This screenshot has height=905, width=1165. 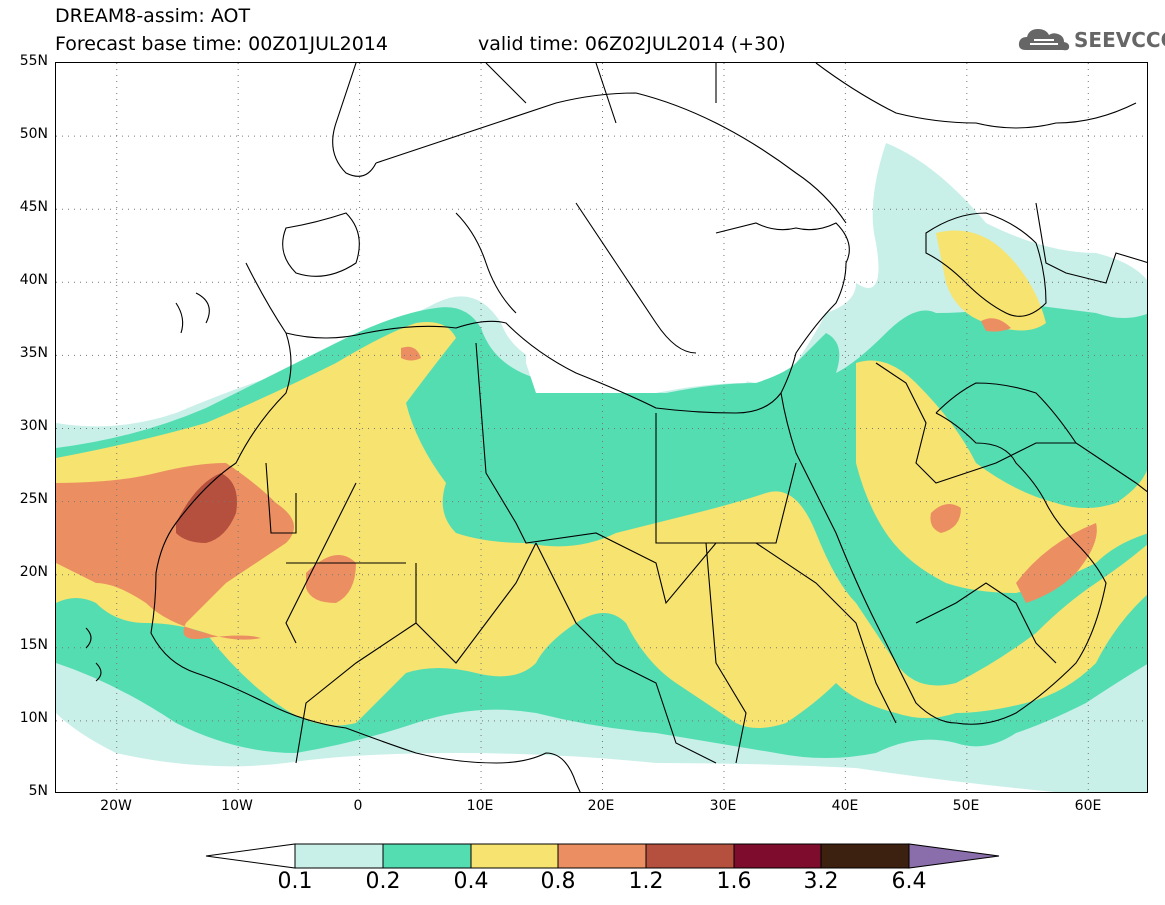 I want to click on aot-clear-med, so click(x=651, y=343).